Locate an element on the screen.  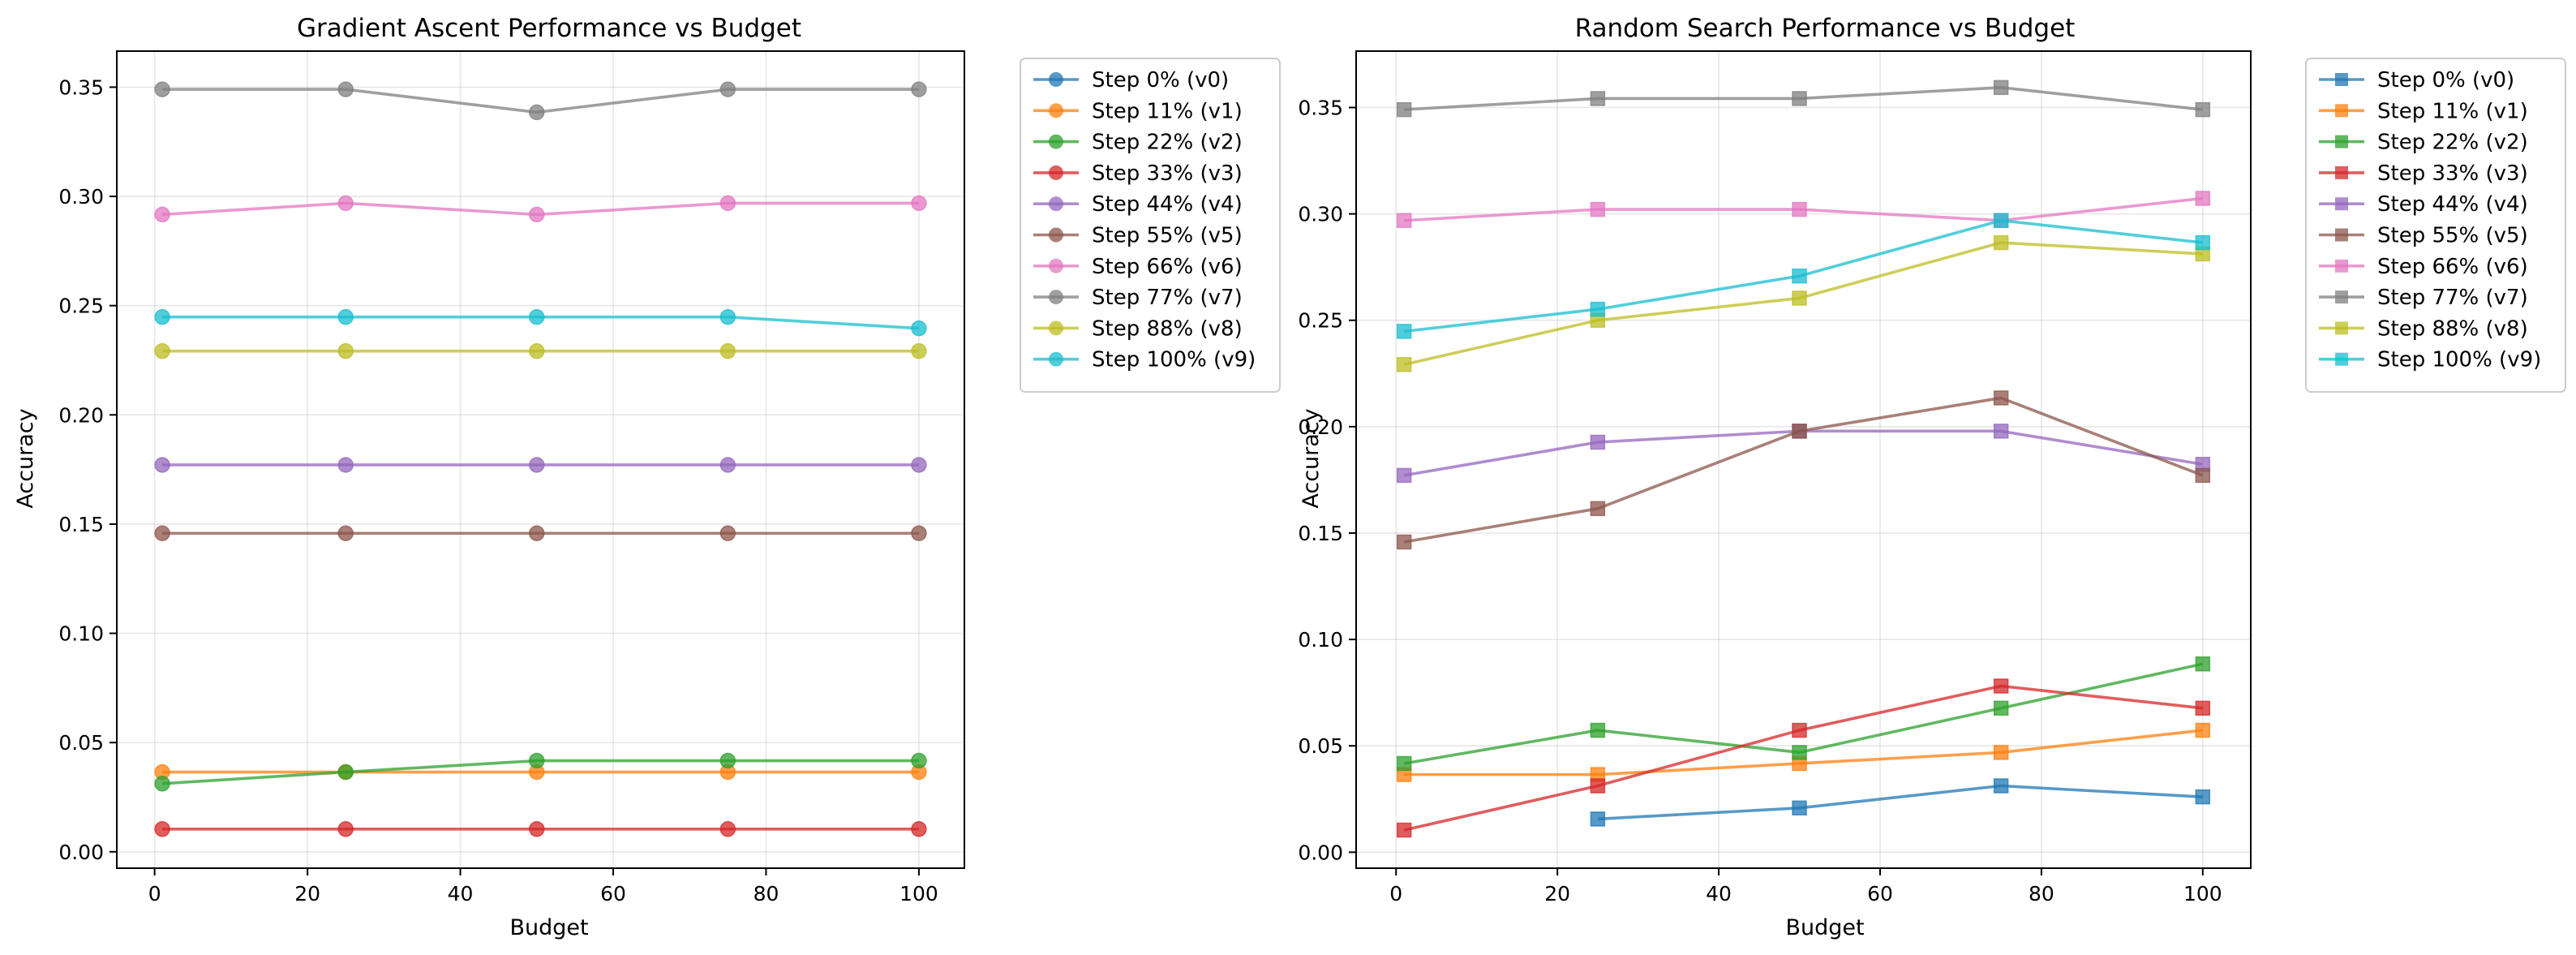
legend-label: Step 11% (v1) is located at coordinates (2452, 111).